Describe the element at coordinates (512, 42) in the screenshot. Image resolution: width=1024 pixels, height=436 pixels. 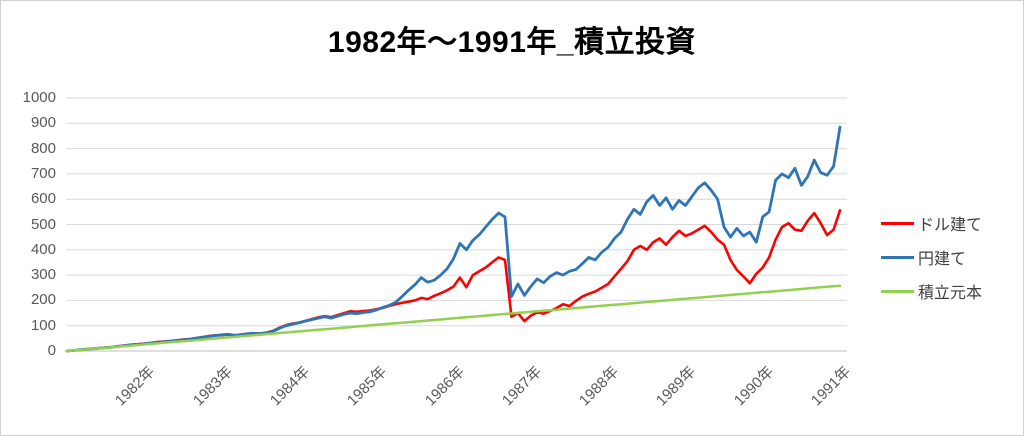
I see `chart-title: 1982年～1991年_積立投資` at that location.